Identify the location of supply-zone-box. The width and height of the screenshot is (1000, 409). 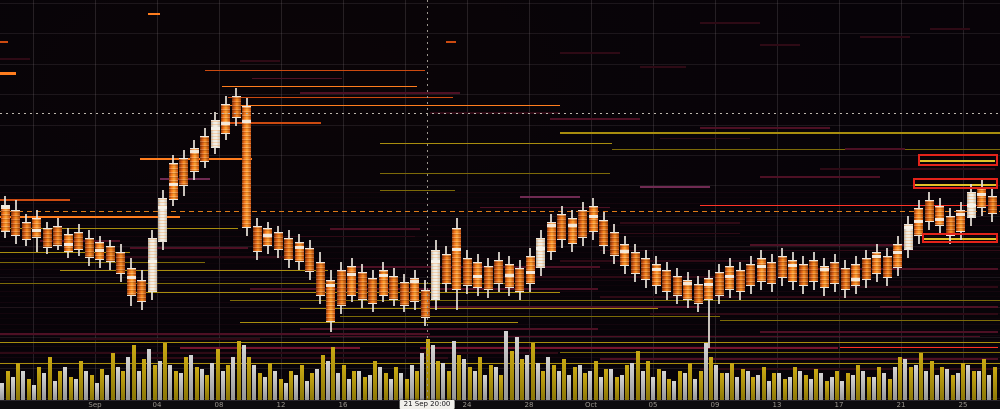
(958, 160).